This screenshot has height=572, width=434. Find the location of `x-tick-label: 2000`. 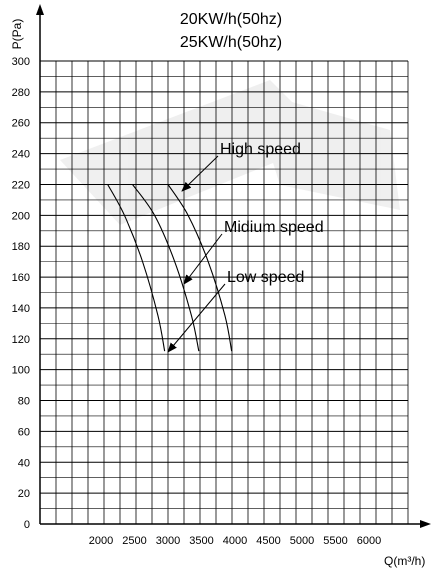

x-tick-label: 2000 is located at coordinates (101, 541).